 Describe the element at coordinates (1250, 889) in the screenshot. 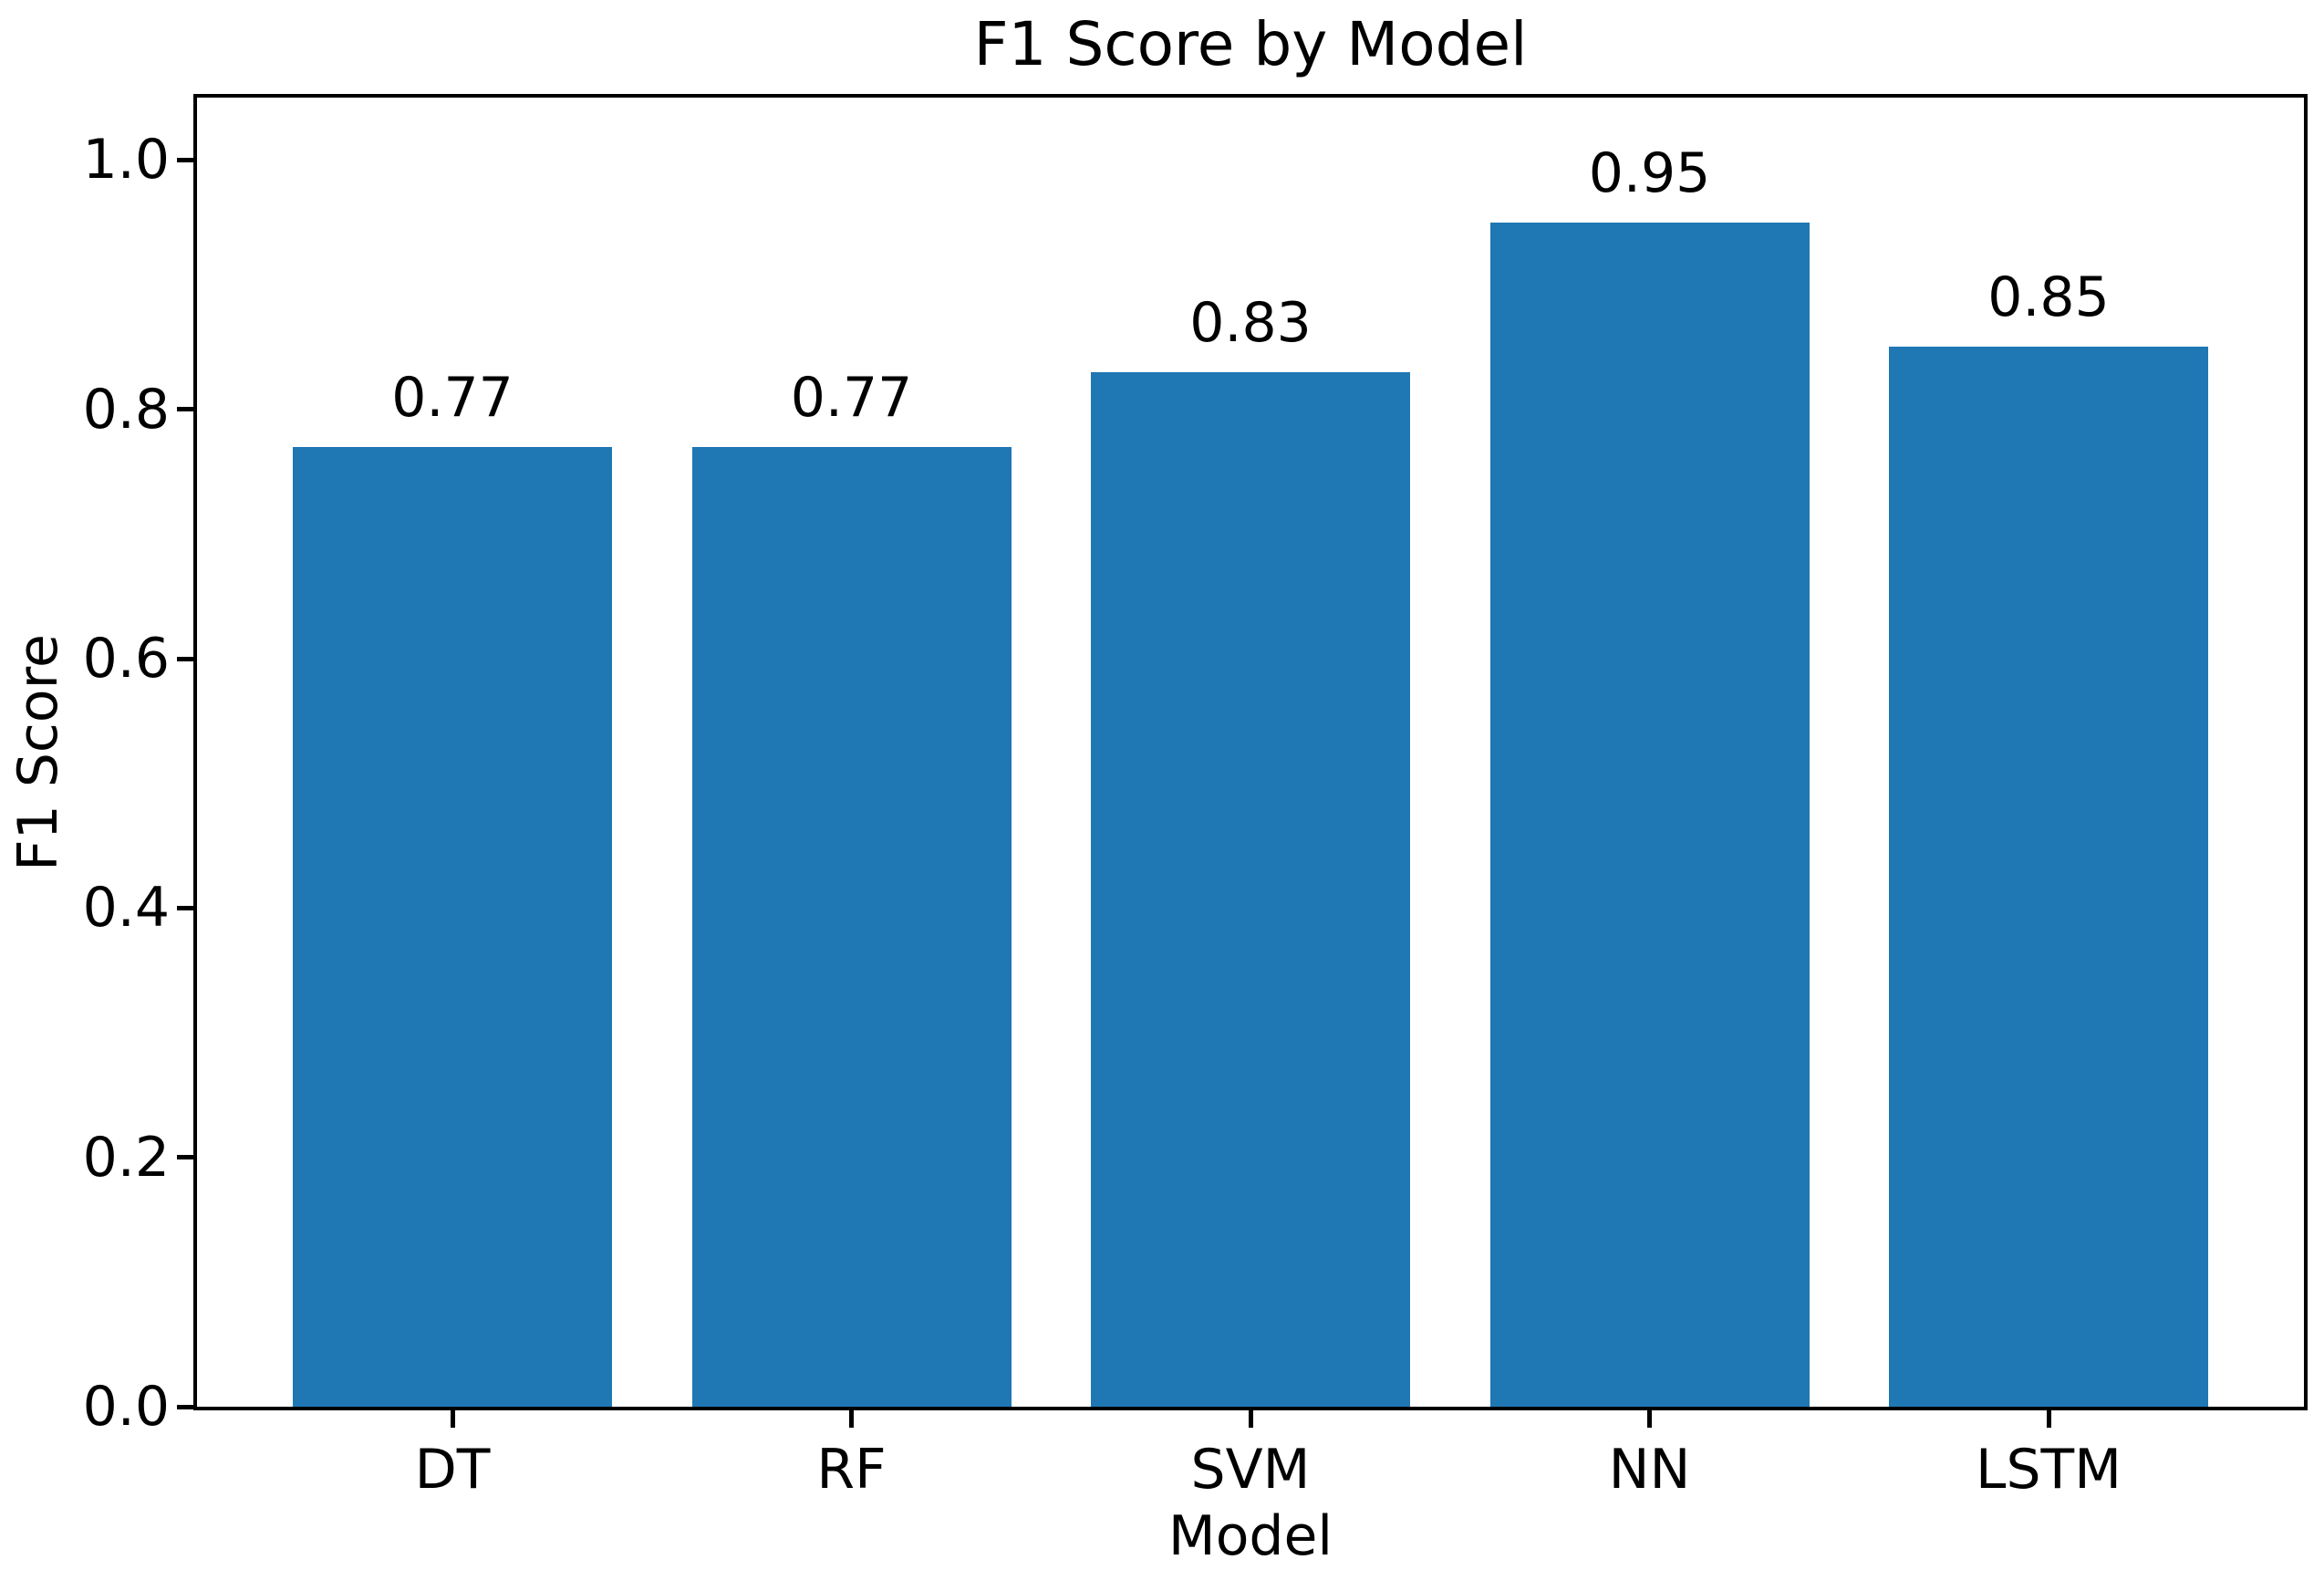

I see `bar-SVM` at that location.